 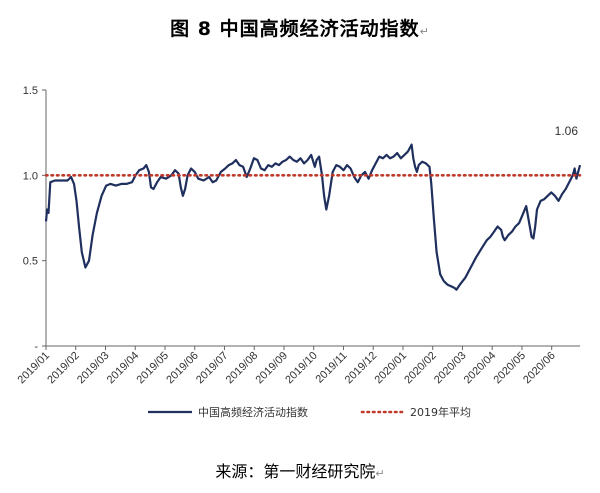 I want to click on x-tick-label: 2019/03, so click(x=93, y=368).